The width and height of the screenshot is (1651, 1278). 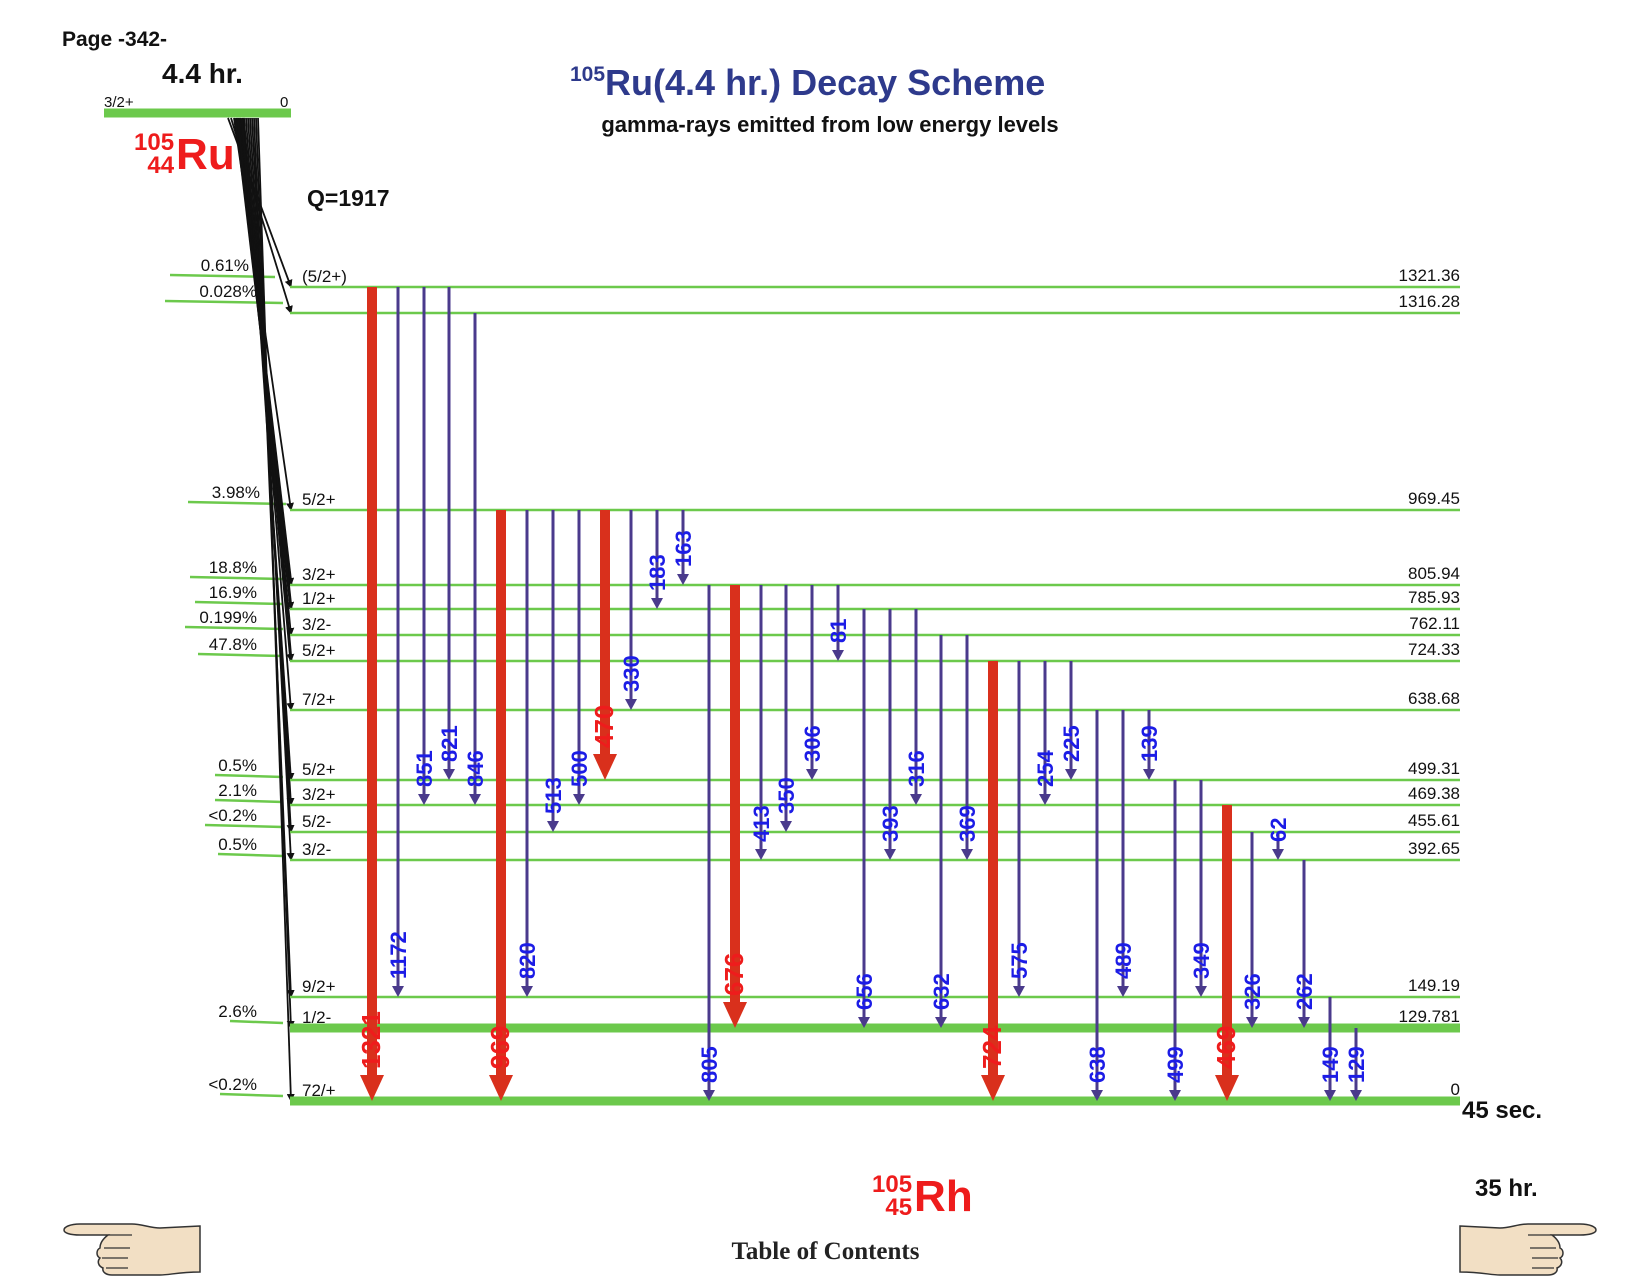 I want to click on level-spin-label: 3/2-, so click(x=316, y=624).